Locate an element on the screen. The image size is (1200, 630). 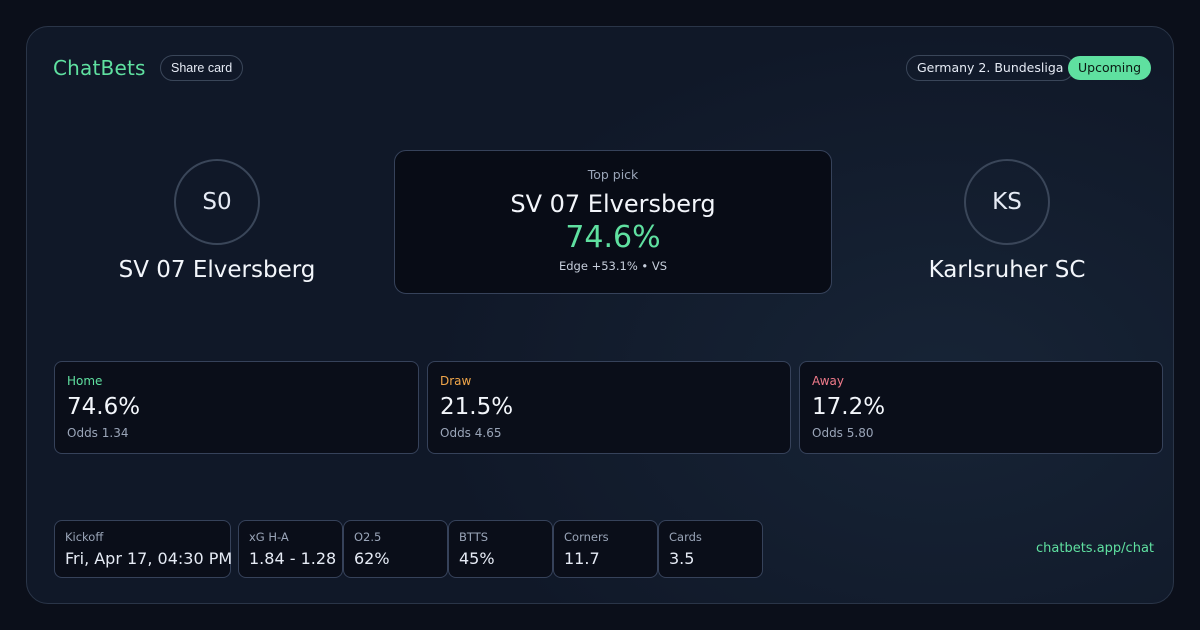
stat-value: Fri, Apr 17, 04:30 PM is located at coordinates (149, 558).